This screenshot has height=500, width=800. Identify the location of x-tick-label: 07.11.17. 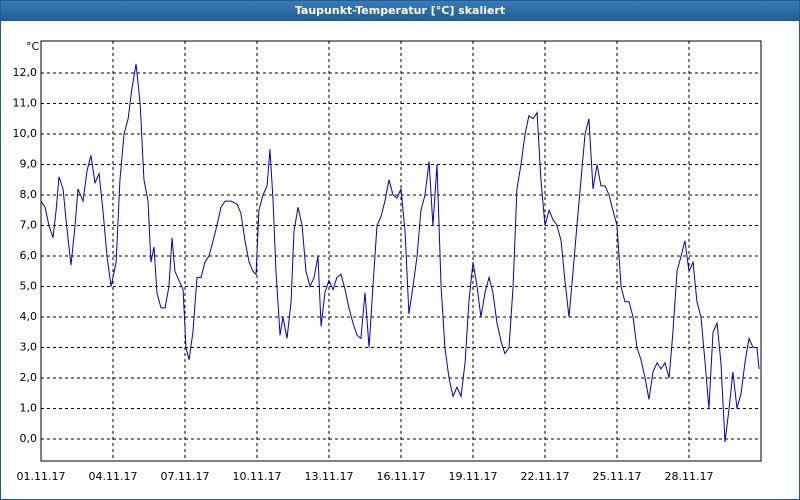
(185, 476).